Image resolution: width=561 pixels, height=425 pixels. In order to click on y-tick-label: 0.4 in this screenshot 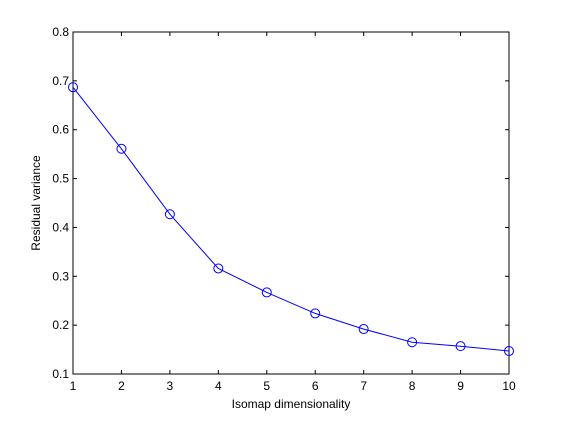, I will do `click(60, 227)`.